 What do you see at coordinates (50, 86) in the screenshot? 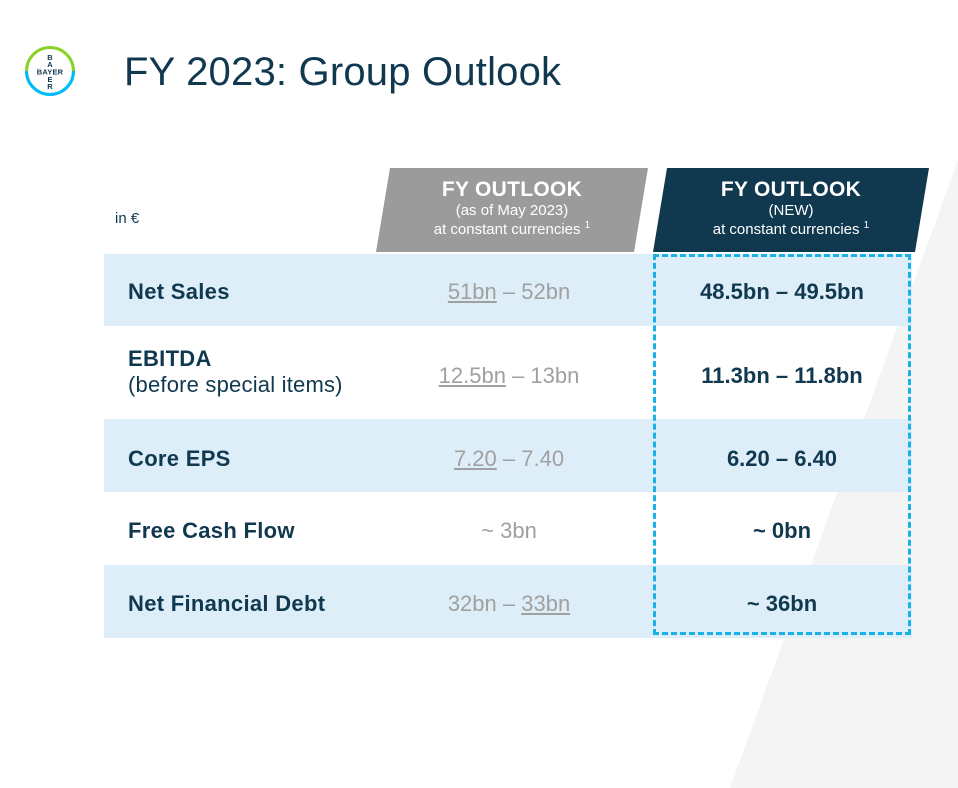
I see `svg-text: R` at bounding box center [50, 86].